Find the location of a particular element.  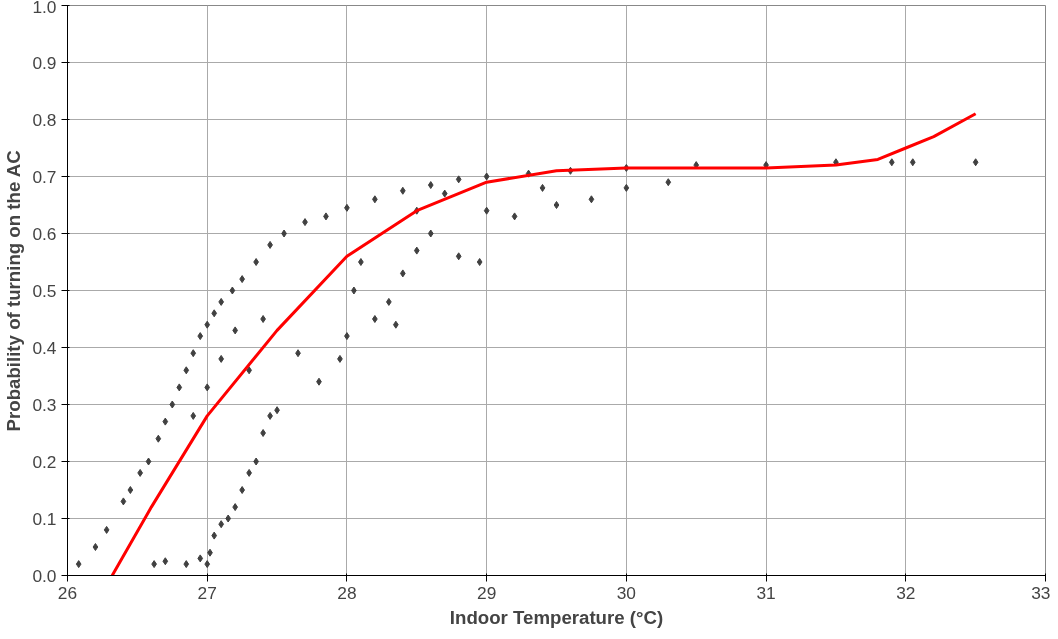

x-tick-label: 30 is located at coordinates (626, 592).